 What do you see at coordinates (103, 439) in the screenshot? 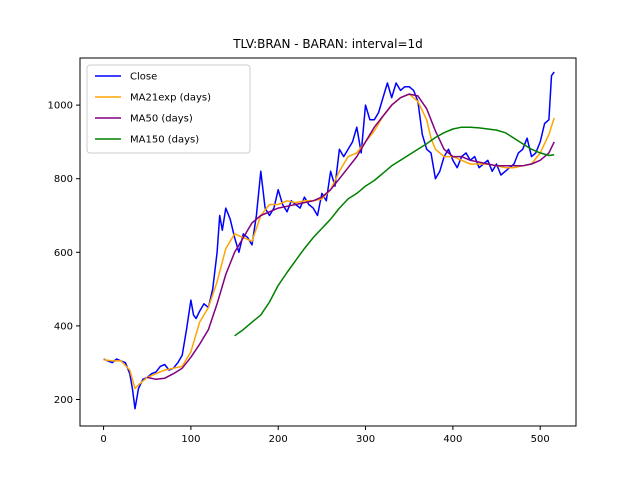
I see `x-tick-label-0: 0` at bounding box center [103, 439].